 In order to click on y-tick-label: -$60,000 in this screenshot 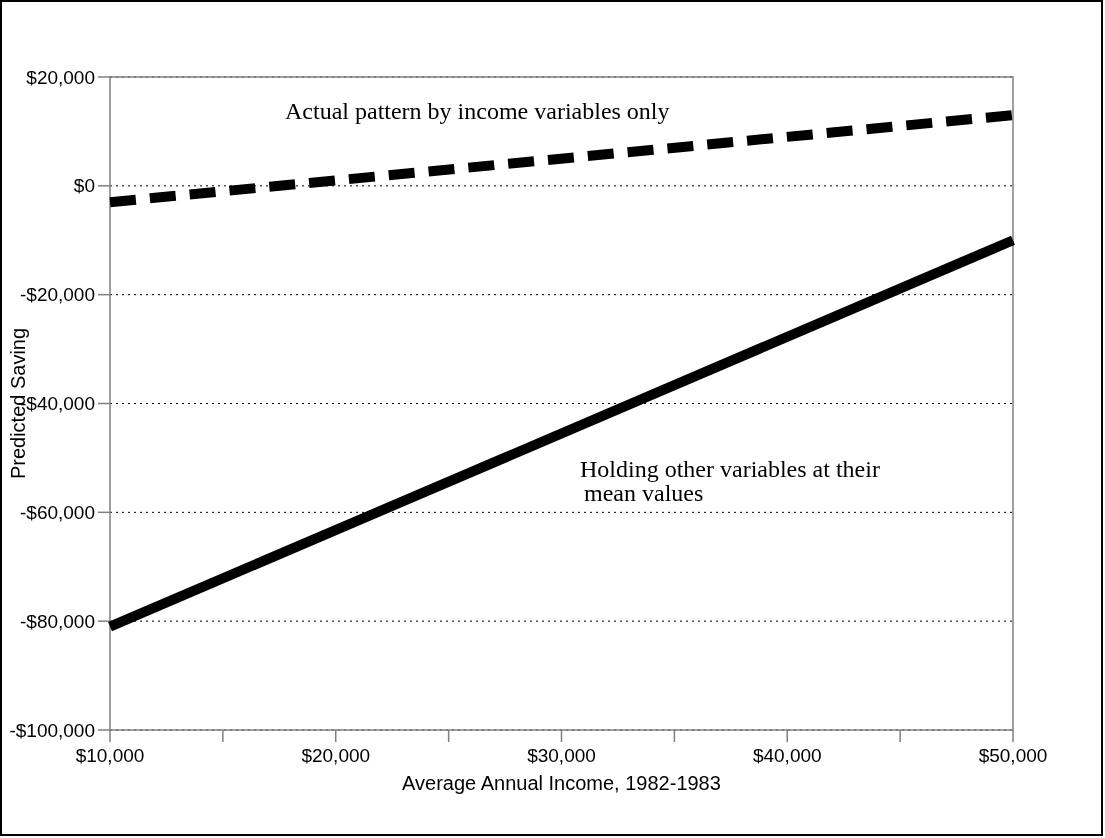, I will do `click(57, 512)`.